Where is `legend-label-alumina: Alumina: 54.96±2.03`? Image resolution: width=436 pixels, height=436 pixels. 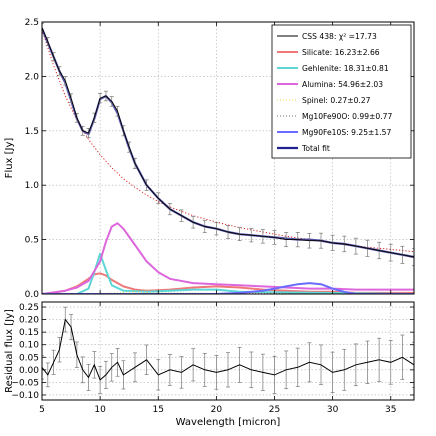 legend-label-alumina: Alumina: 54.96±2.03 is located at coordinates (342, 84).